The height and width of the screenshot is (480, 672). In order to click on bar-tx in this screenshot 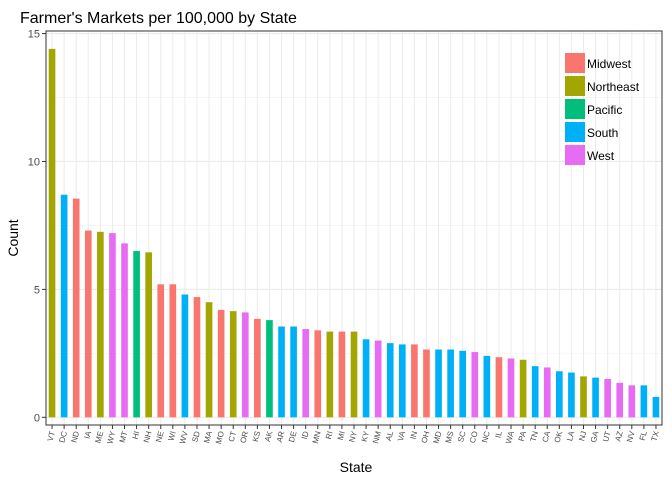, I will do `click(656, 407)`.